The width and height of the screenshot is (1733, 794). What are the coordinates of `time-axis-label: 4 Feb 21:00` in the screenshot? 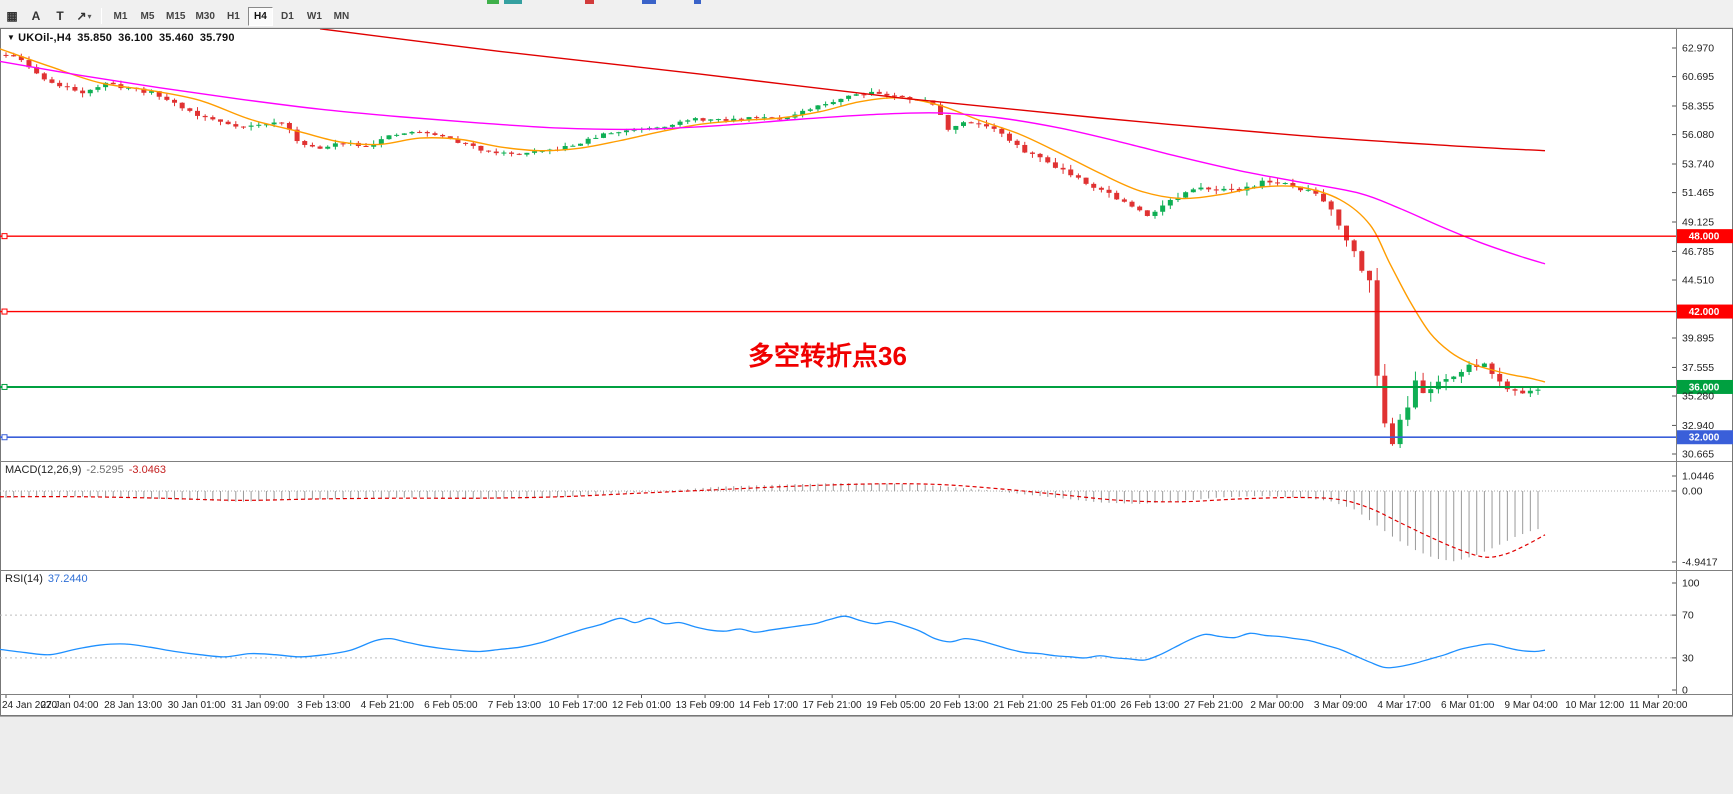 It's located at (388, 705).